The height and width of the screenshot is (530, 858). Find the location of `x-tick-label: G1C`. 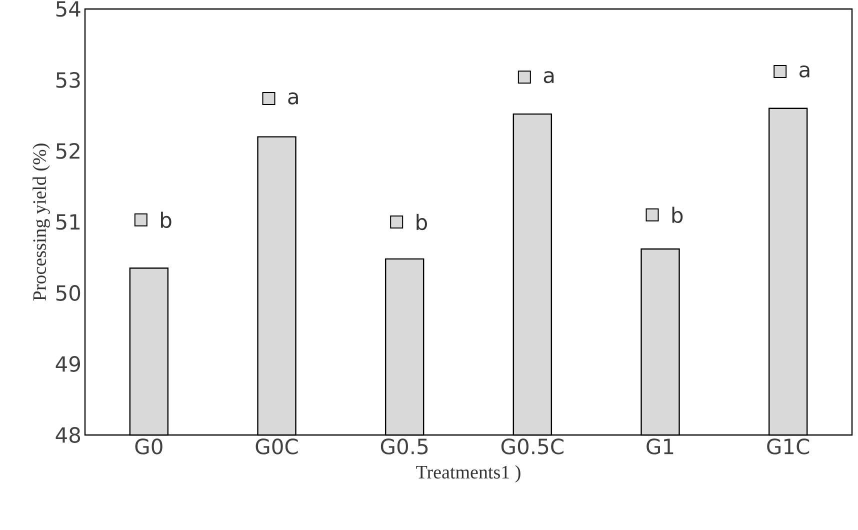

x-tick-label: G1C is located at coordinates (788, 446).